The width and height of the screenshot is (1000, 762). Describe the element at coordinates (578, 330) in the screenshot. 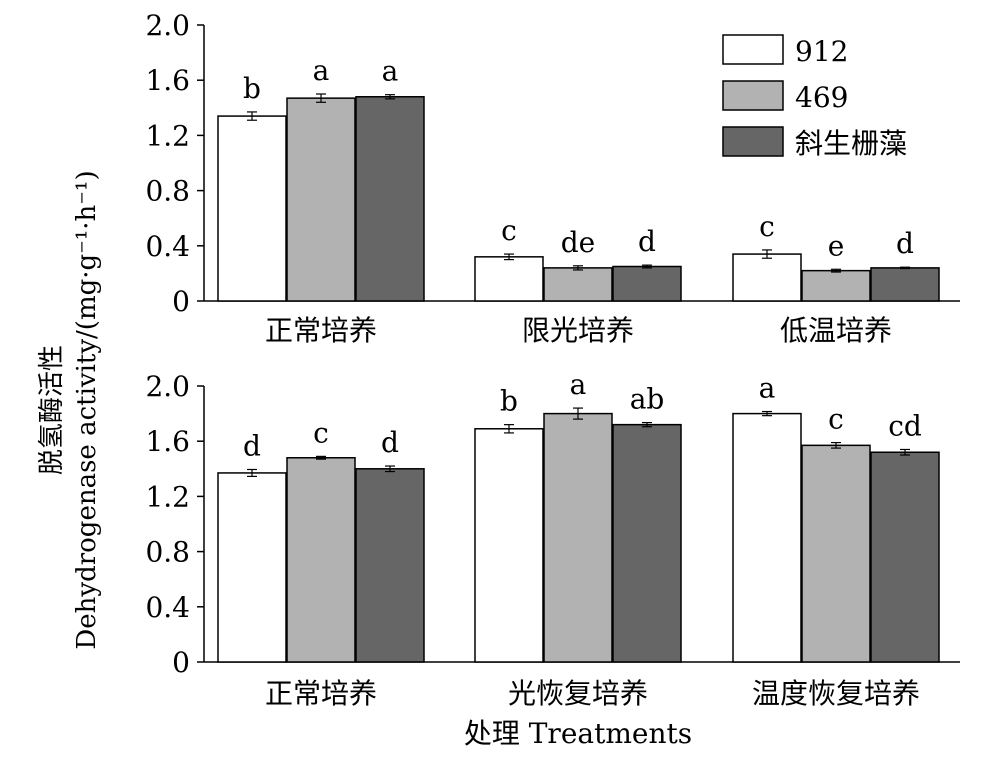

I see `category-label: 限光培养` at that location.